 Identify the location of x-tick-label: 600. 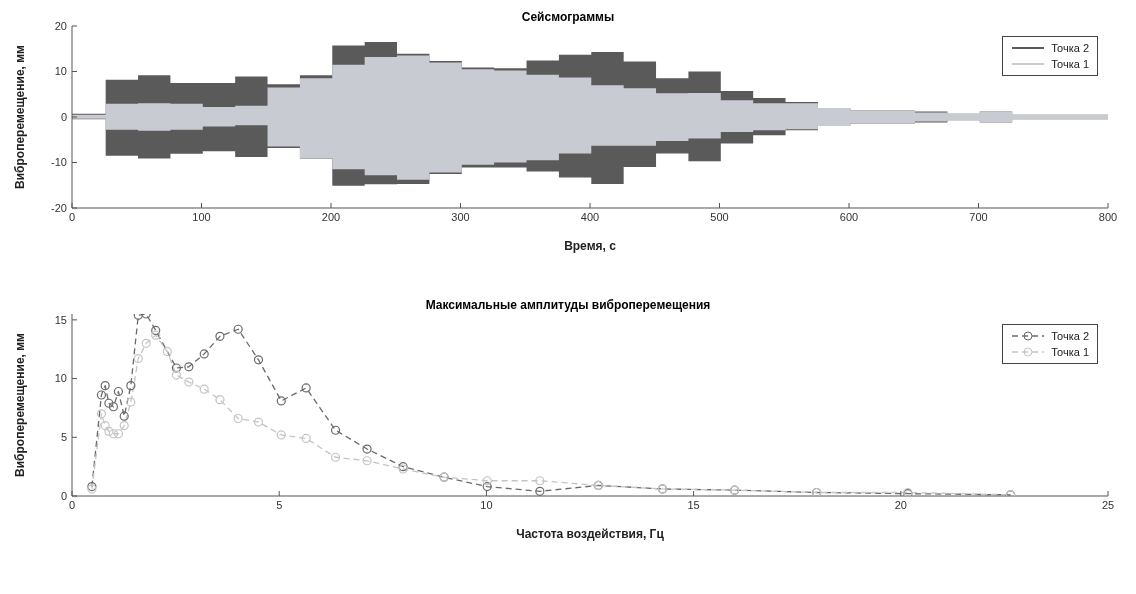
(849, 216).